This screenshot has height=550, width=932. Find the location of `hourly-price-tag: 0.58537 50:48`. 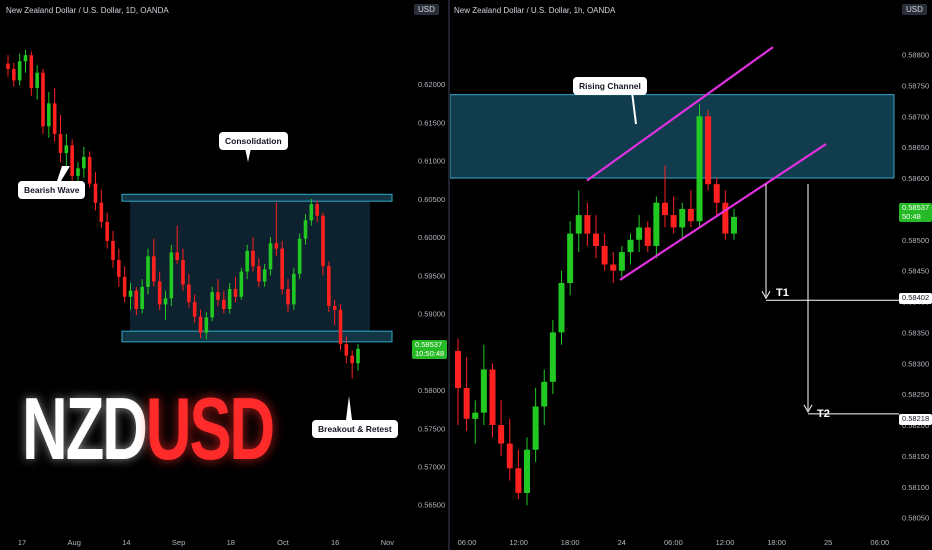

hourly-price-tag: 0.58537 50:48 is located at coordinates (915, 213).